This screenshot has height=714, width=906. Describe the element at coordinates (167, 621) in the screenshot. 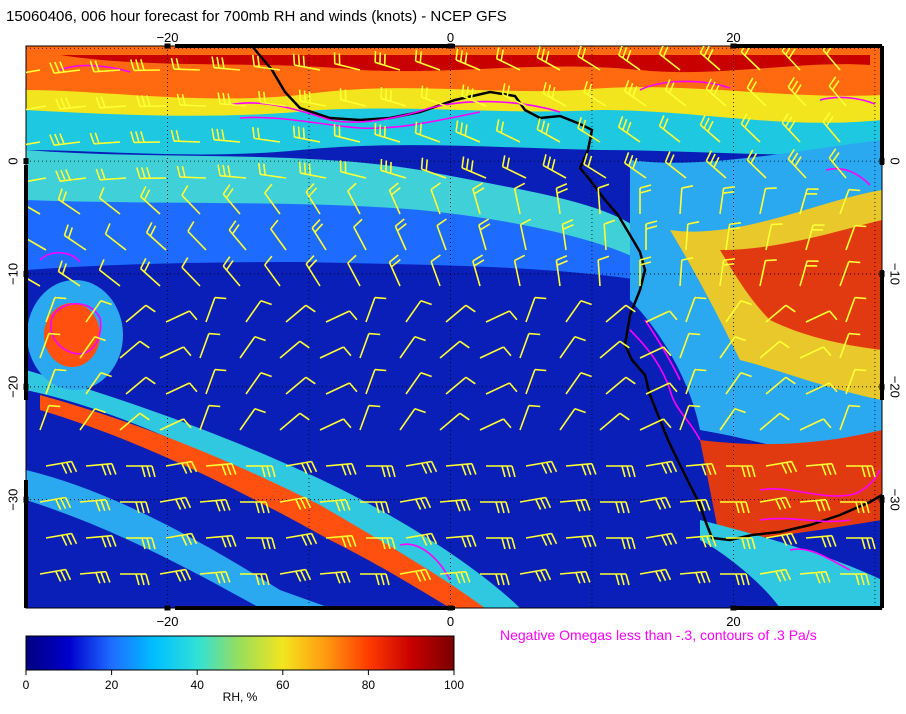

I see `lon-tick-label: −20` at that location.